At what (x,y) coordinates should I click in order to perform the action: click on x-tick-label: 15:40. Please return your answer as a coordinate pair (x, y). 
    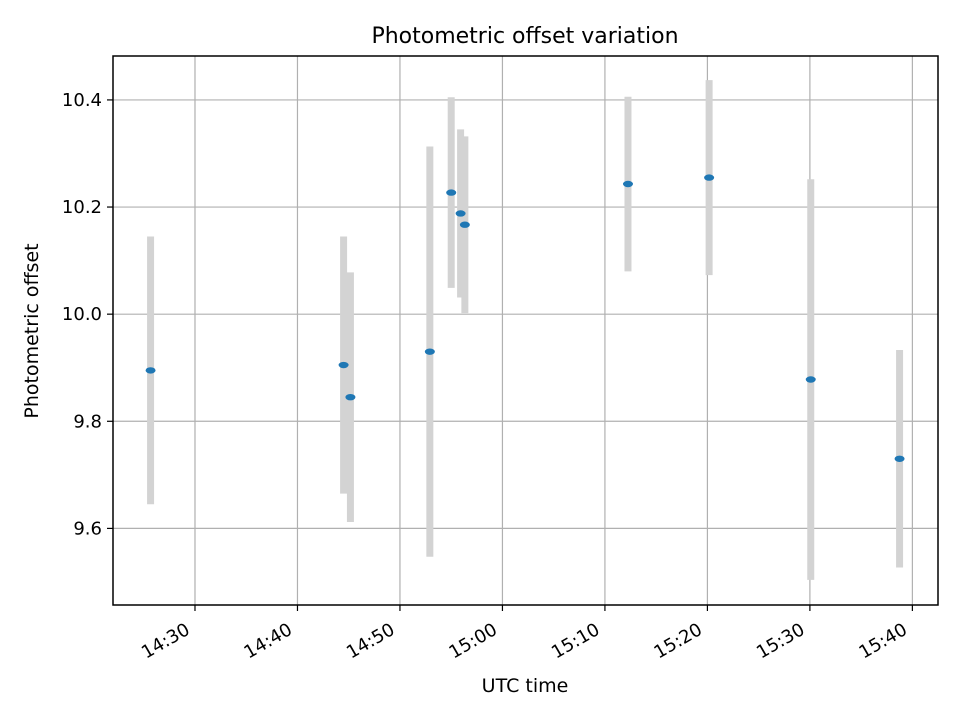
    Looking at the image, I should click on (882, 641).